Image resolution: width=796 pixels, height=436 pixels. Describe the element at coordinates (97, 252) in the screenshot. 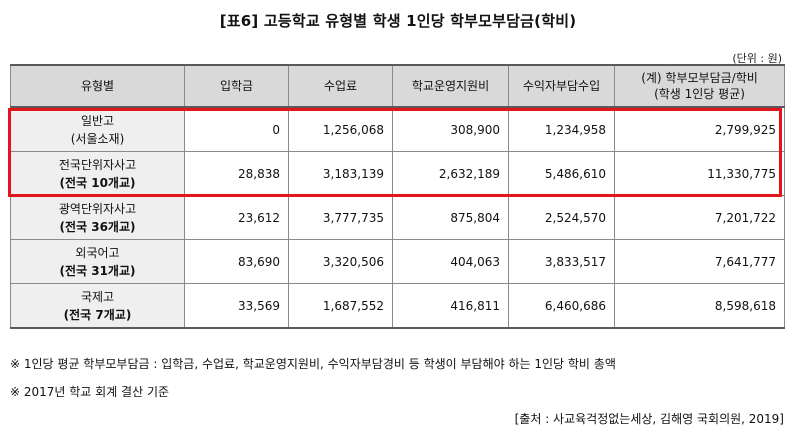

I see `row-type-label: 외국어고` at that location.